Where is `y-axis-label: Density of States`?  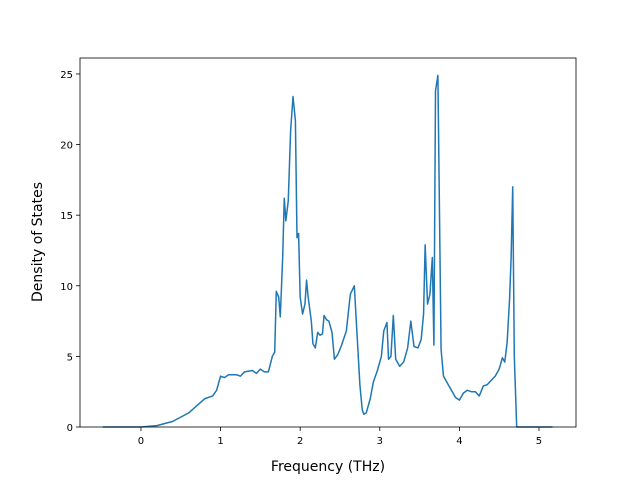
y-axis-label: Density of States is located at coordinates (38, 242).